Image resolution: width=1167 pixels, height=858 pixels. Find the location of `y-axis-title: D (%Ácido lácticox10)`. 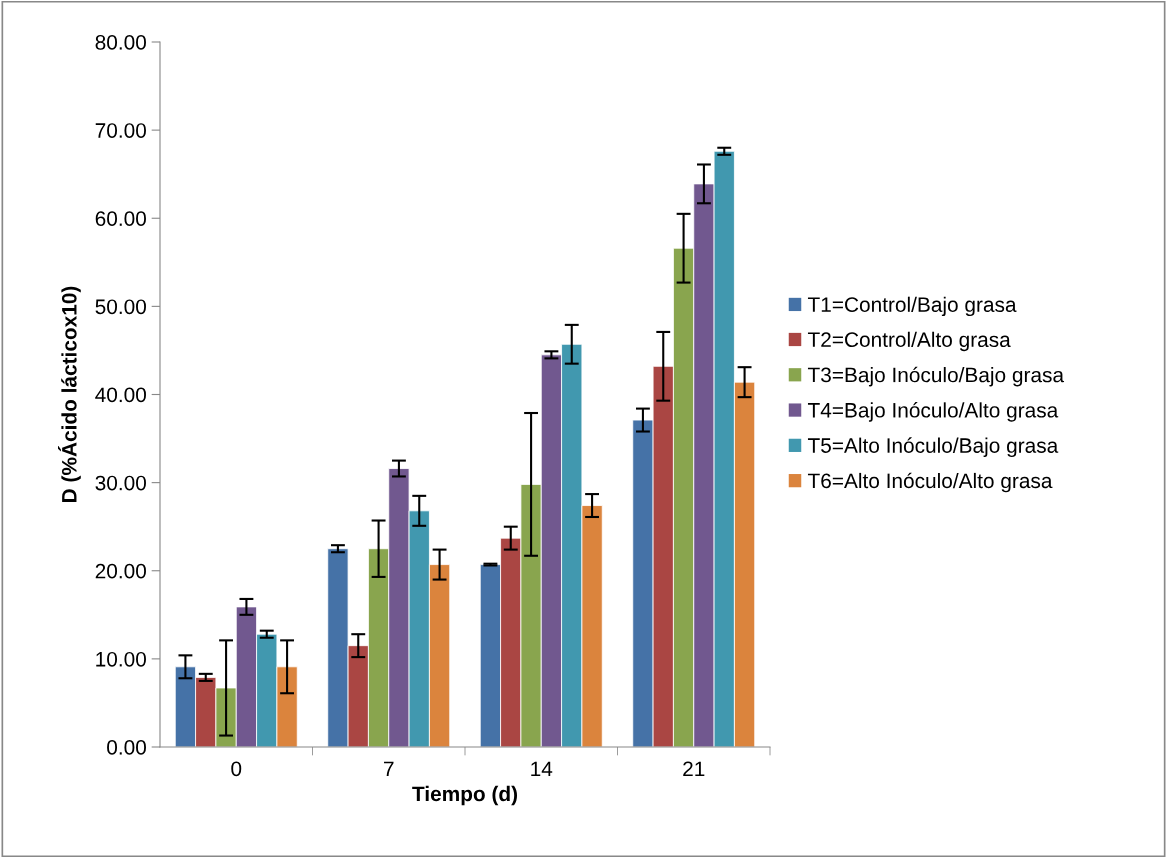

y-axis-title: D (%Ácido lácticox10) is located at coordinates (69, 394).